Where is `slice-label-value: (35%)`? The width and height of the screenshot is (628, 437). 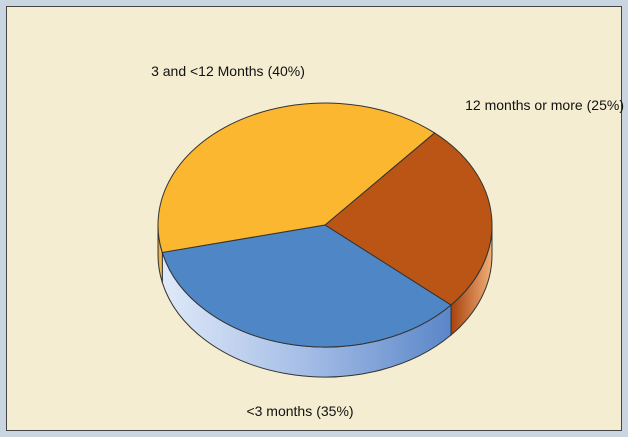 slice-label-value: (35%) is located at coordinates (334, 411).